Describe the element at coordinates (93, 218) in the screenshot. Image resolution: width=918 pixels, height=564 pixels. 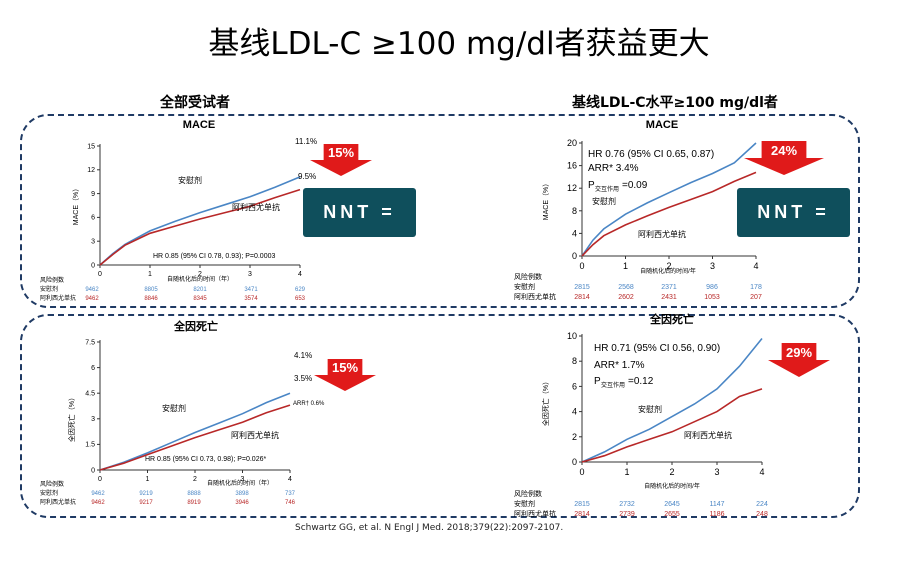
I see `tl-y-tick-label: 6` at that location.